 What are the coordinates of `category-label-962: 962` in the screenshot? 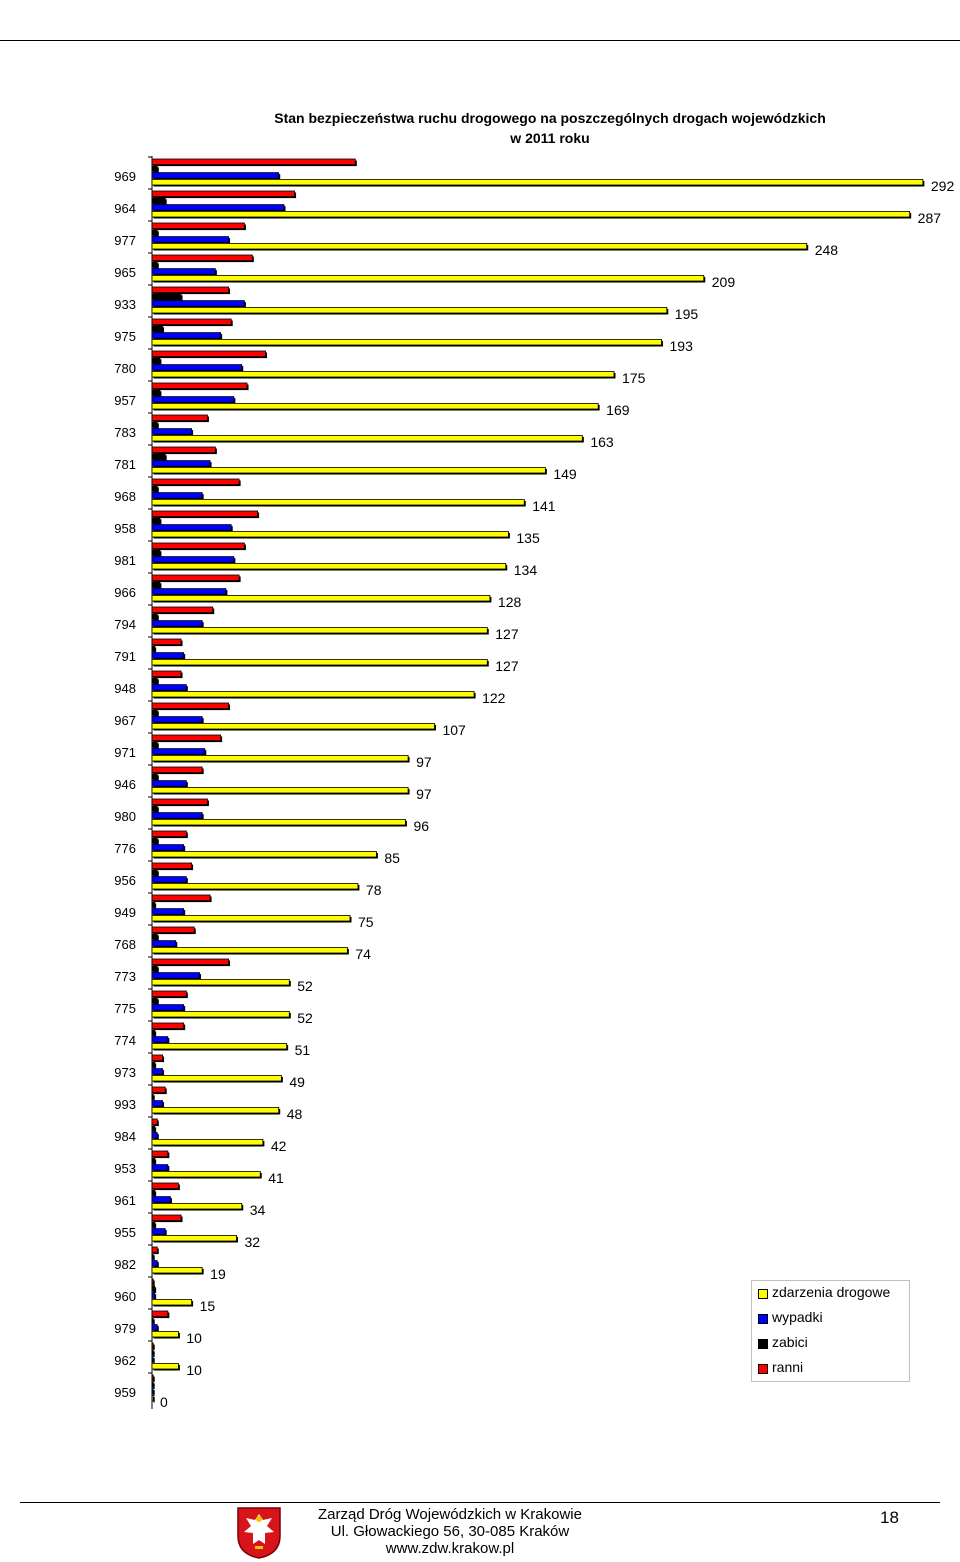 It's located at (125, 1360).